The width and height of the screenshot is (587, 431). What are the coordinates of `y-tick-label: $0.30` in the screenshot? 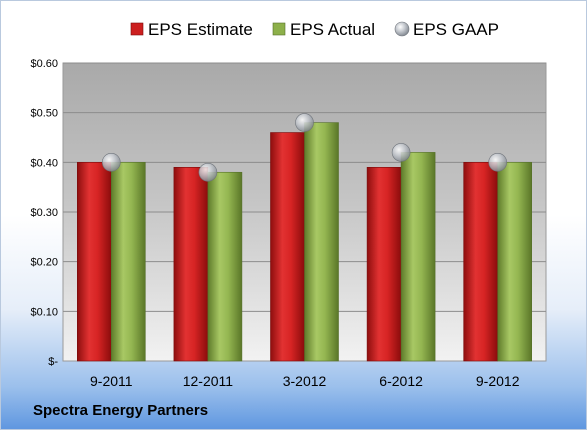 It's located at (44, 213).